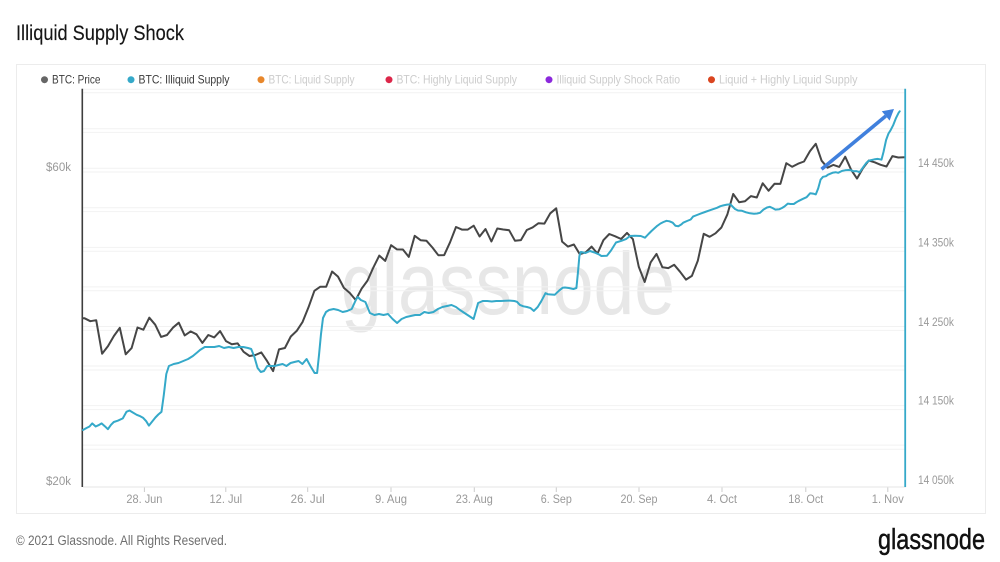 The image size is (1000, 562). What do you see at coordinates (308, 500) in the screenshot?
I see `svg-text: 26. Jul` at bounding box center [308, 500].